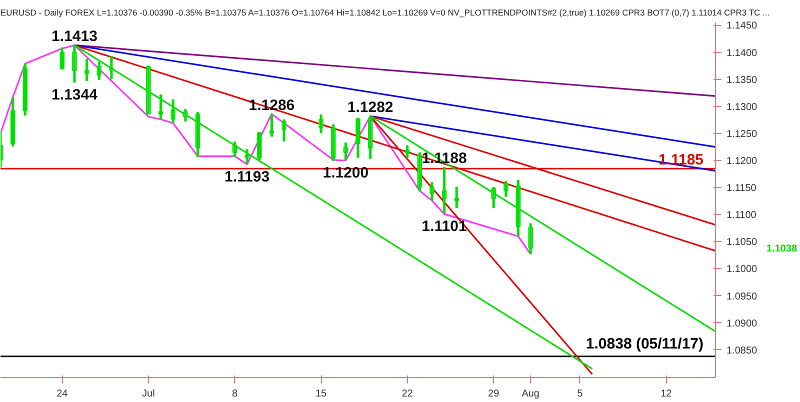 Image resolution: width=800 pixels, height=402 pixels. What do you see at coordinates (742, 107) in the screenshot?
I see `y-tick-label: 1.1300` at bounding box center [742, 107].